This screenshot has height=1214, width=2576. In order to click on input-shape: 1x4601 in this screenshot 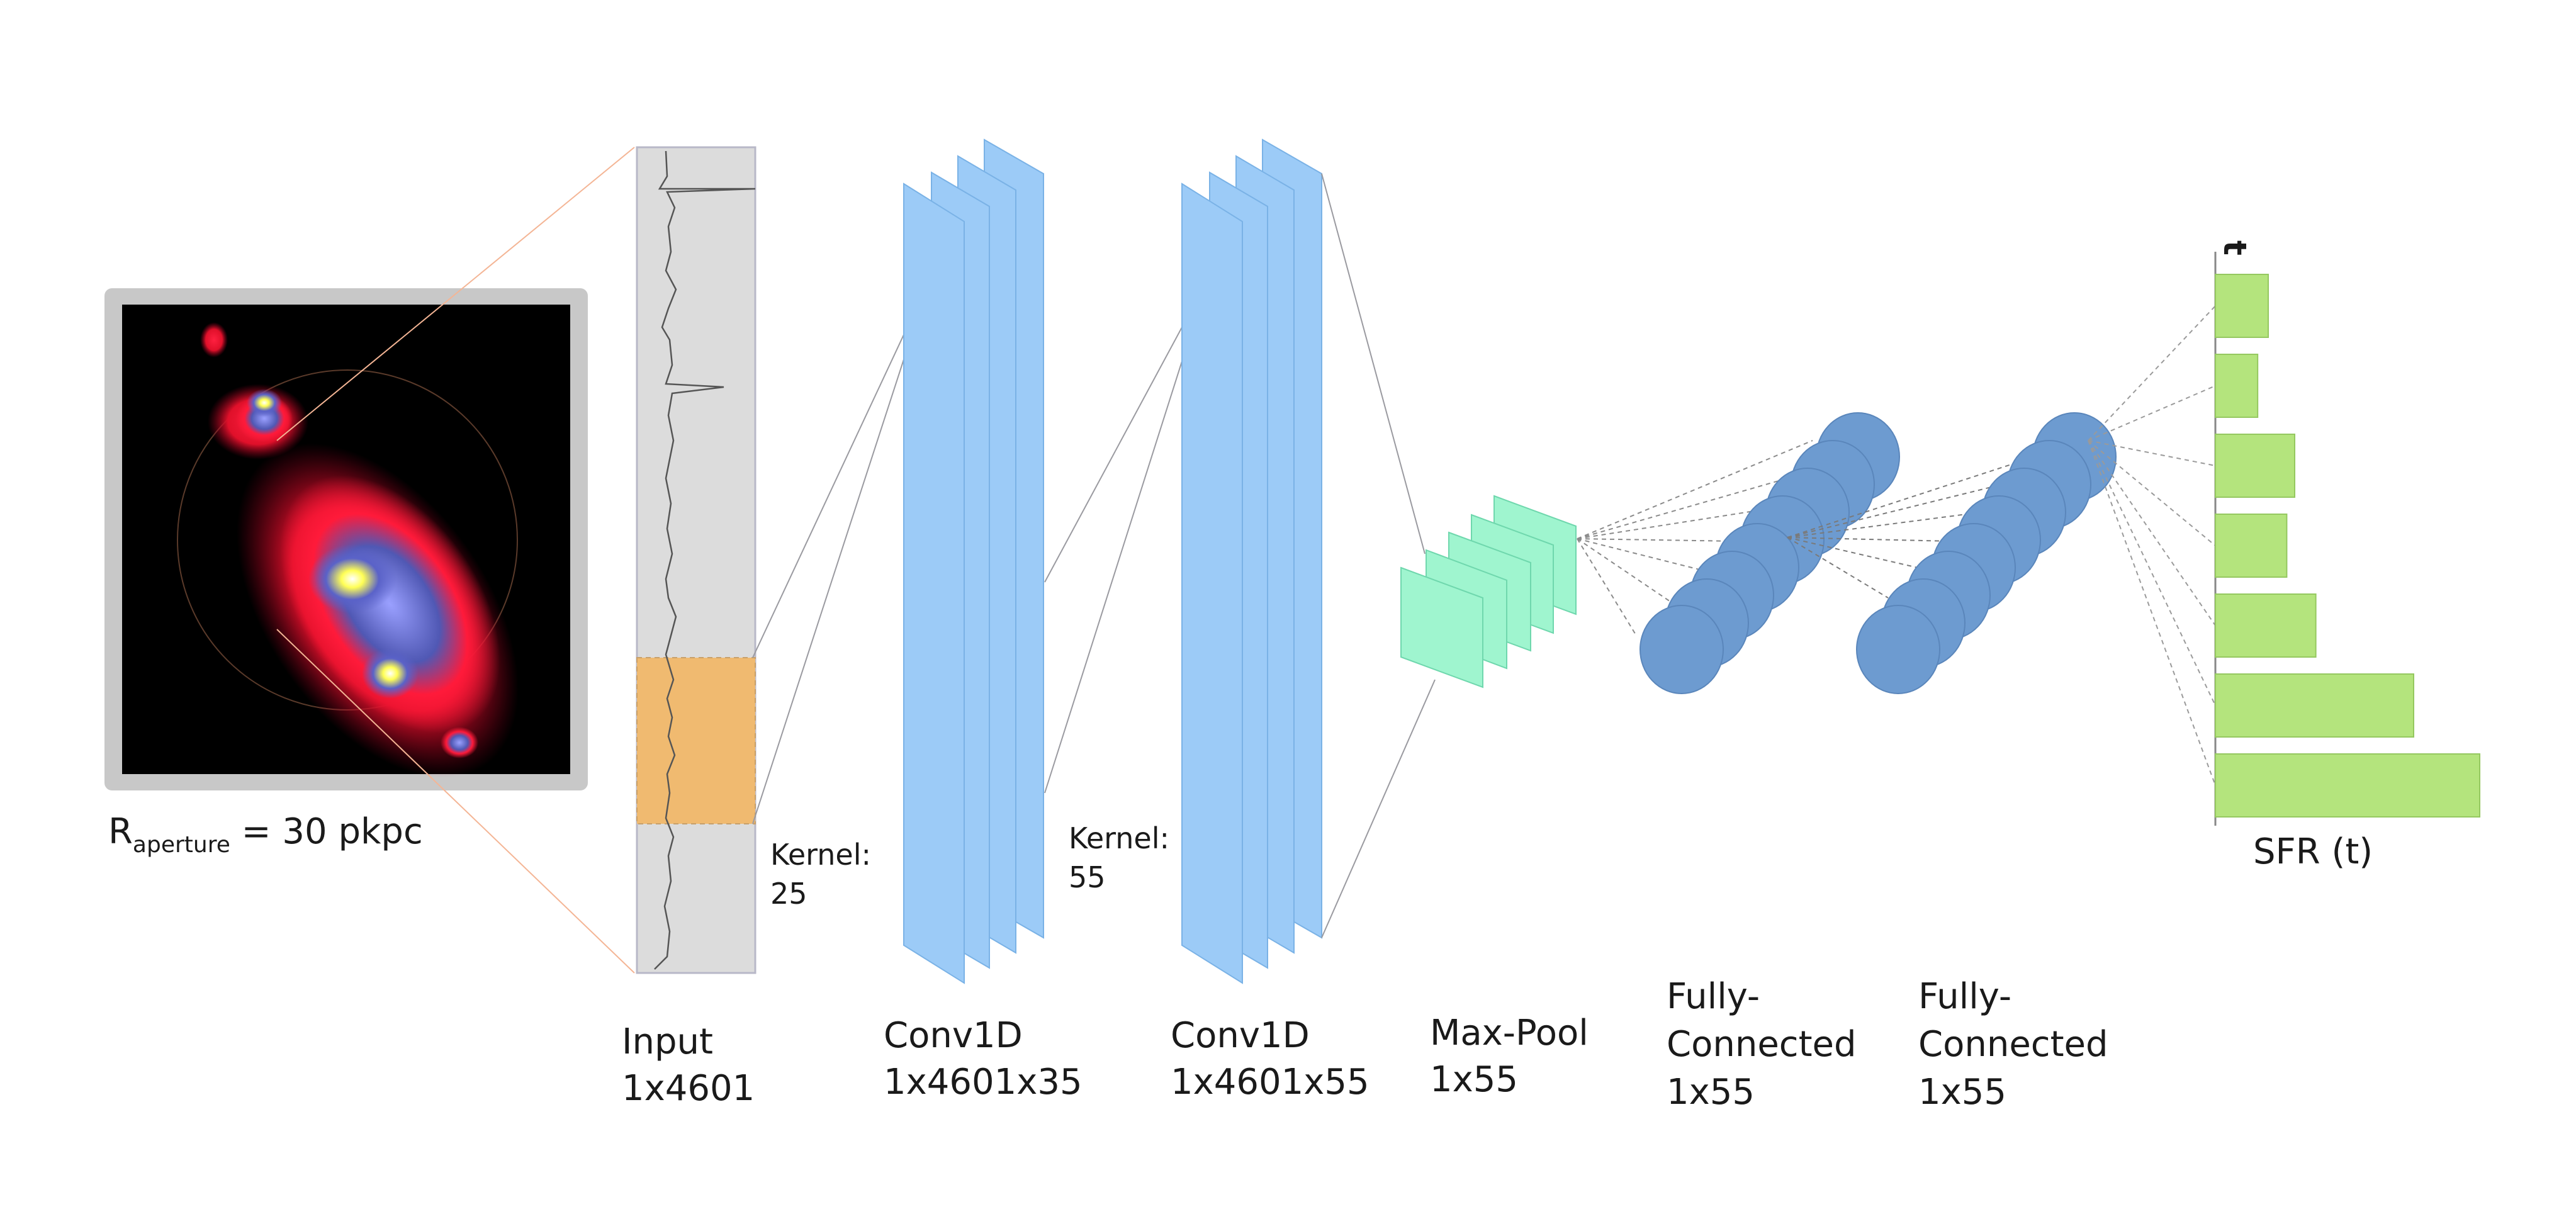, I will do `click(688, 1088)`.